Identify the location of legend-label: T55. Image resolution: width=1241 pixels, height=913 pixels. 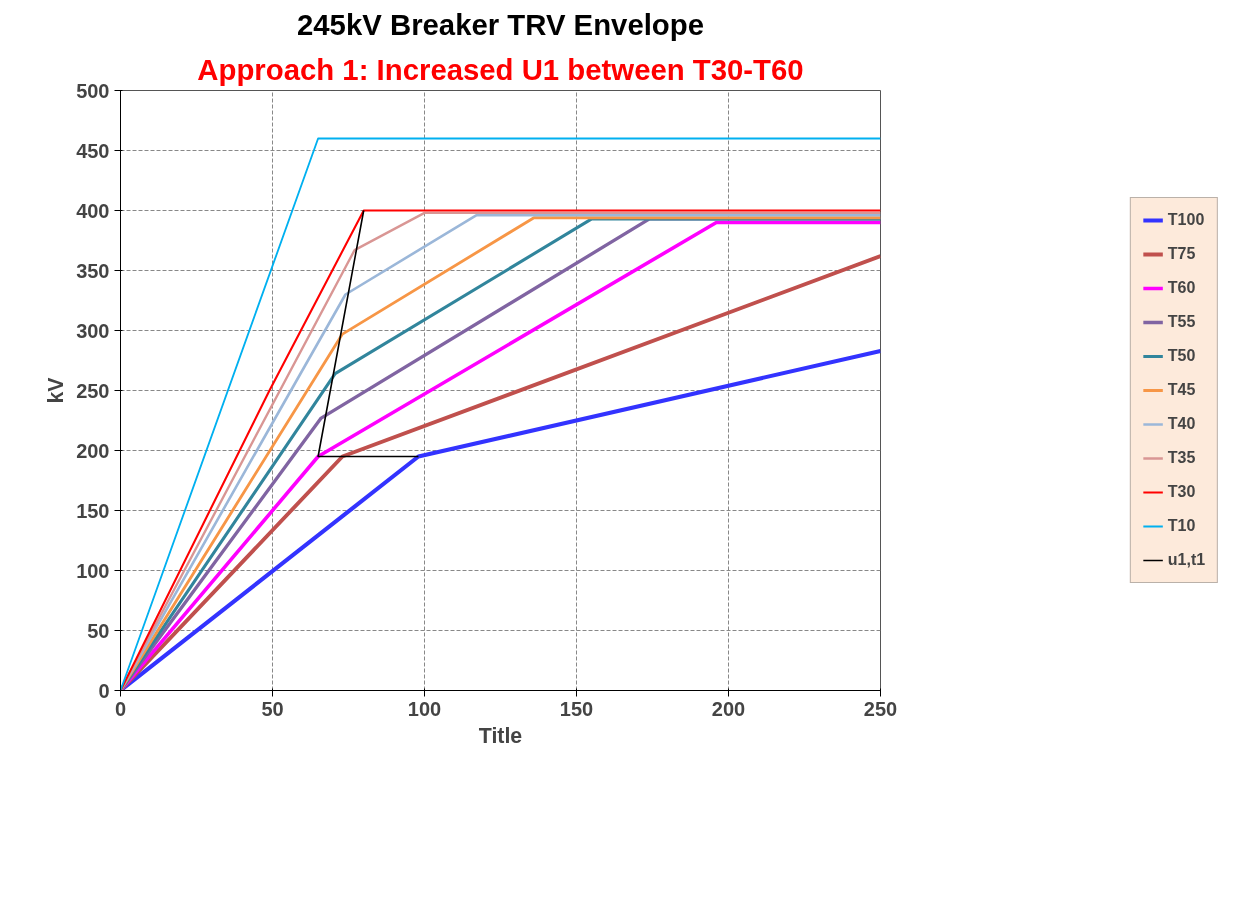
(1181, 322).